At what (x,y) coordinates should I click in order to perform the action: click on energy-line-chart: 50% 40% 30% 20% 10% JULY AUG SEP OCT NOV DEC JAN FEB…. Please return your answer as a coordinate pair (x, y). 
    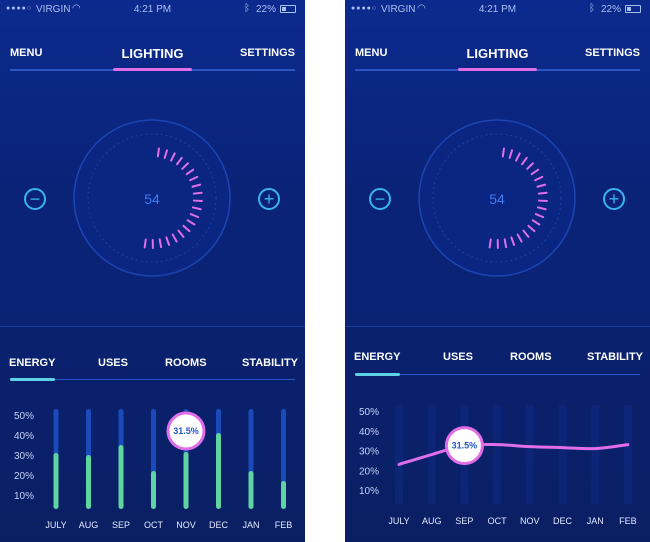
    Looking at the image, I should click on (498, 465).